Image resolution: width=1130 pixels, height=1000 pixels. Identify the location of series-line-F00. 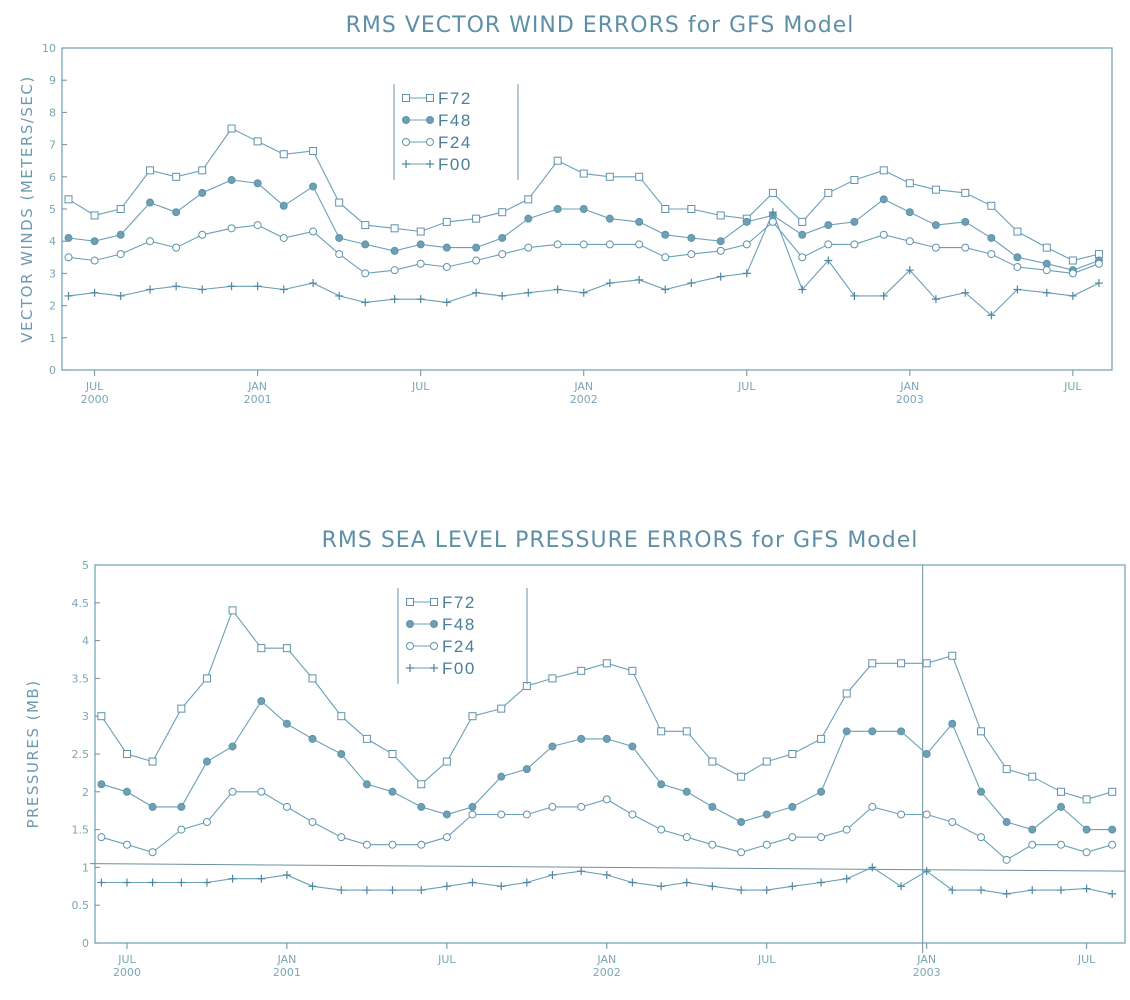
(584, 263).